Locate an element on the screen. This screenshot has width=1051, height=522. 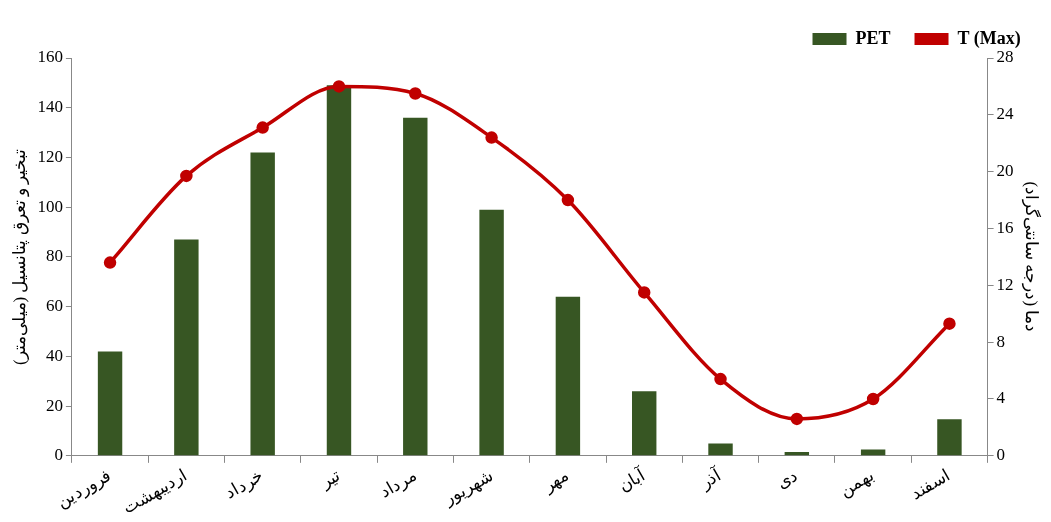
y2-axis-title: دما (درجه سانتی‌گراد) is located at coordinates (1032, 257).